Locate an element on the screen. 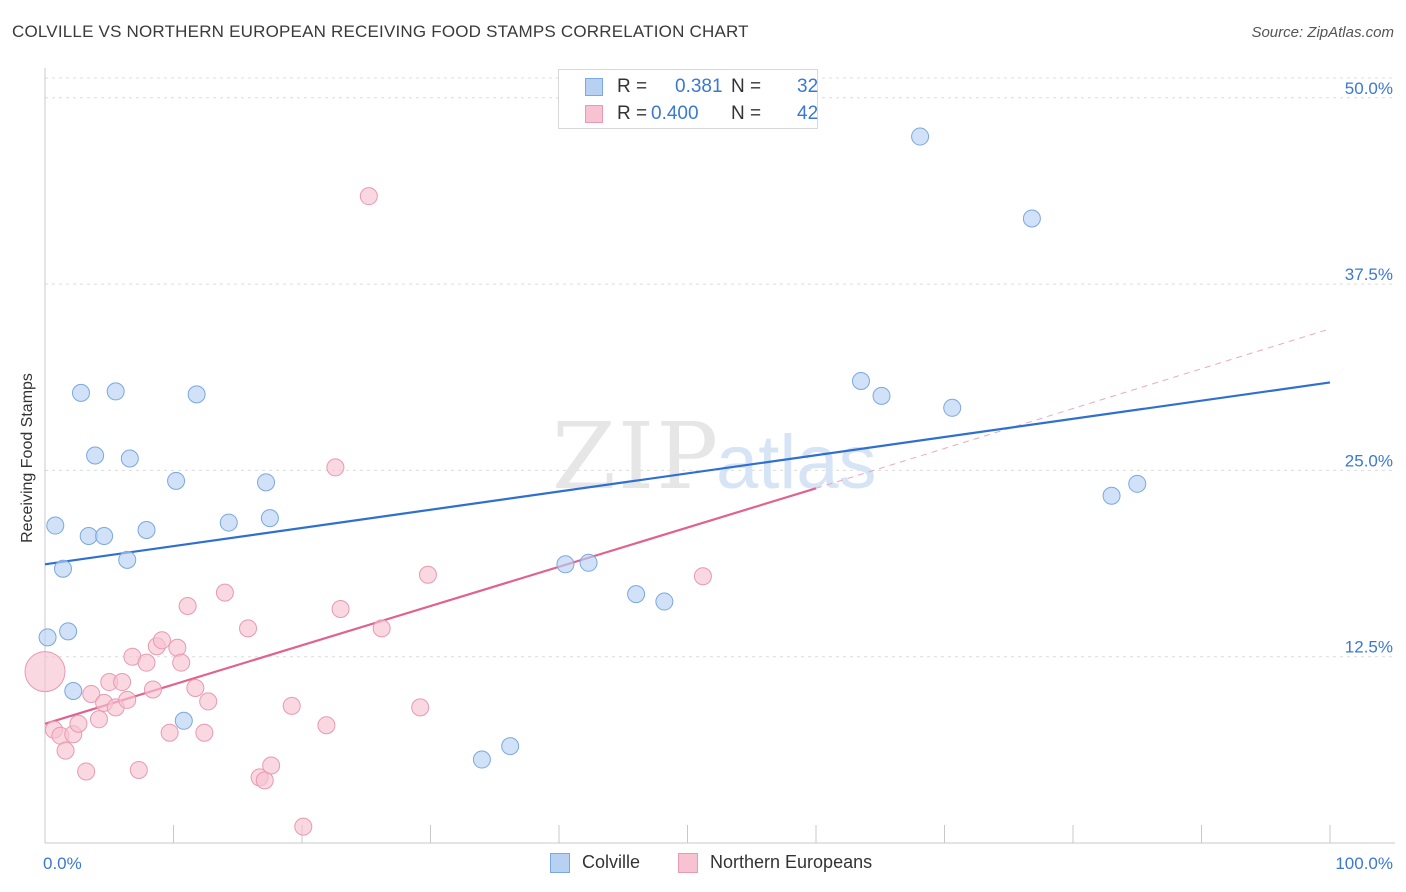 The width and height of the screenshot is (1406, 892). northern-n-value: 42 is located at coordinates (808, 113).